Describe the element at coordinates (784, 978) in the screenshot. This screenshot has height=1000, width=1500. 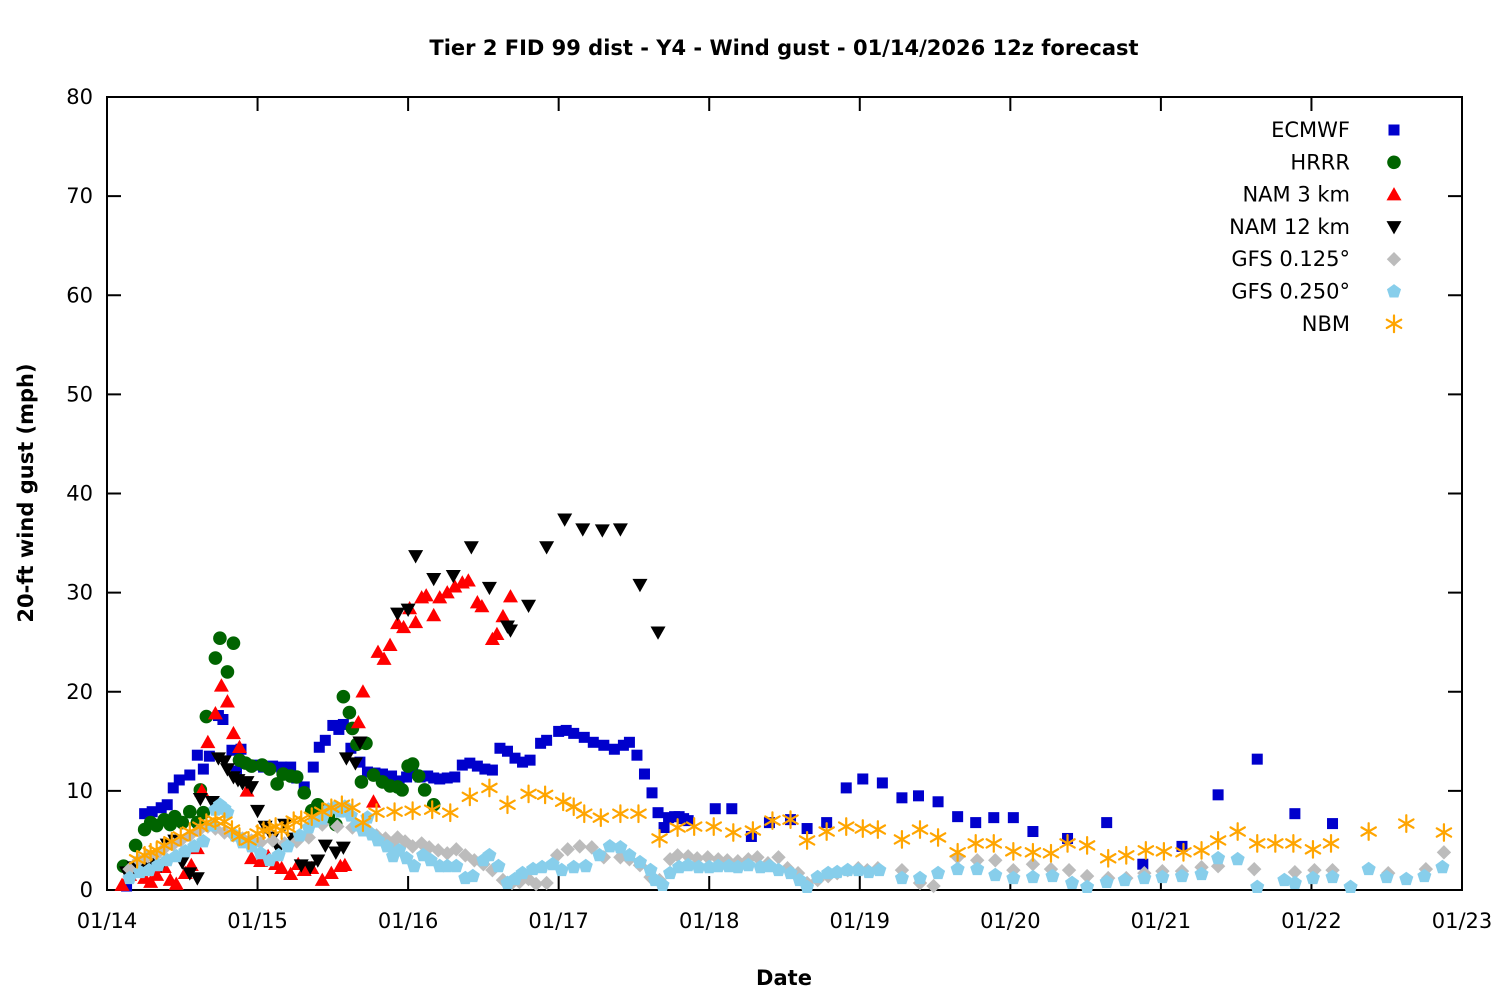
I see `x-axis-label: Date` at that location.